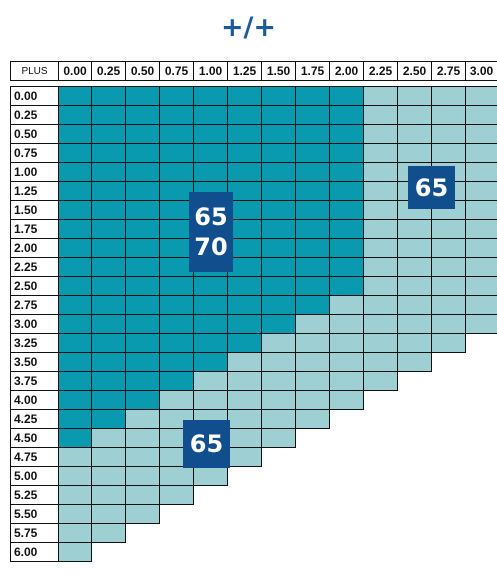  What do you see at coordinates (142, 71) in the screenshot?
I see `column-header: 0.50` at bounding box center [142, 71].